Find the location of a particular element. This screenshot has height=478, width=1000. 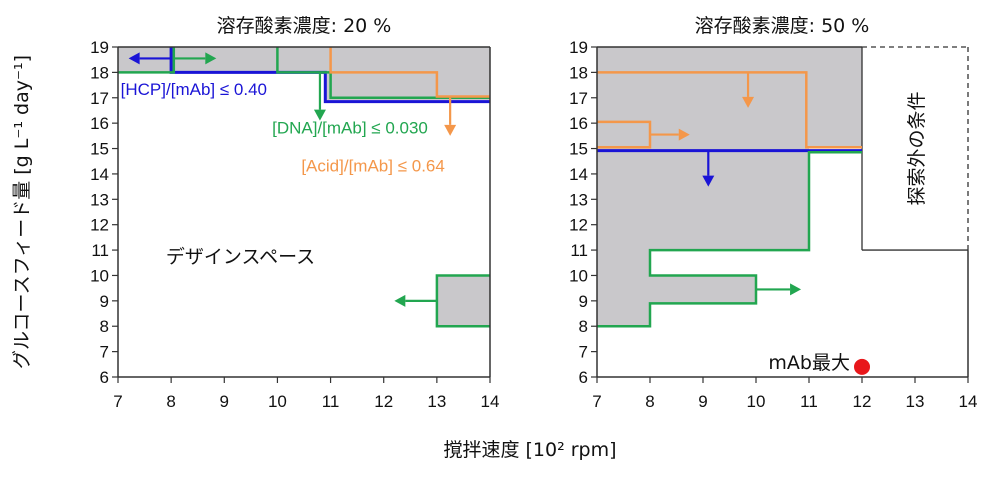

left-x-tick-label: 13 is located at coordinates (436, 401).